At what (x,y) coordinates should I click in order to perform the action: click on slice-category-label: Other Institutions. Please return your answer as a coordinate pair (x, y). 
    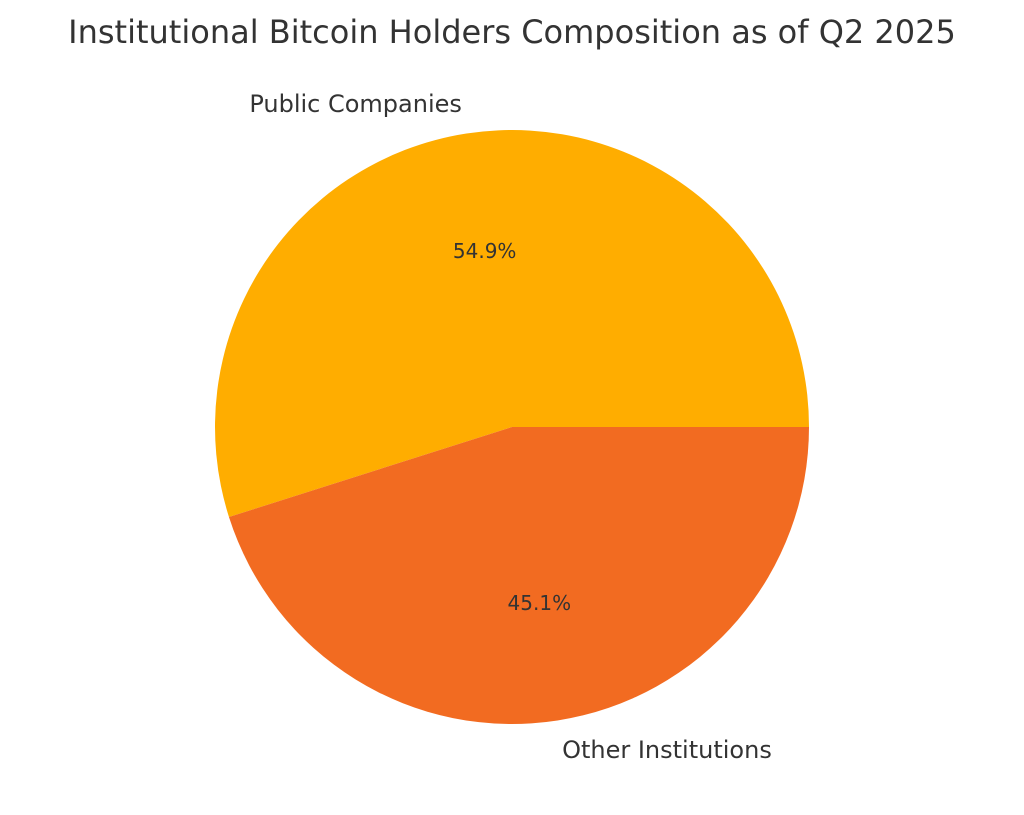
    Looking at the image, I should click on (667, 750).